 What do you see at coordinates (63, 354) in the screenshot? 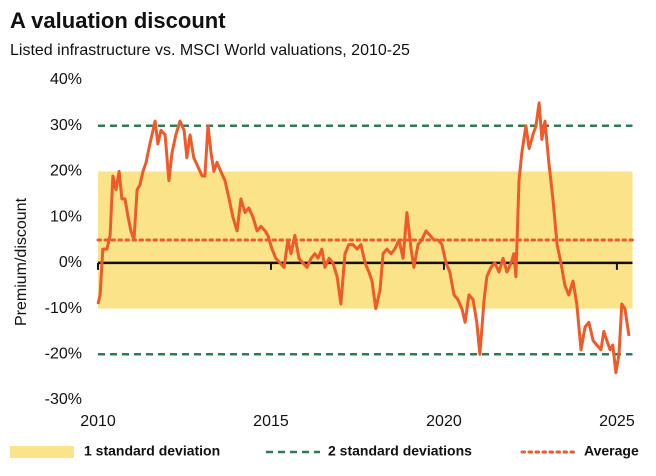
I see `y-tick-label: -20%` at bounding box center [63, 354].